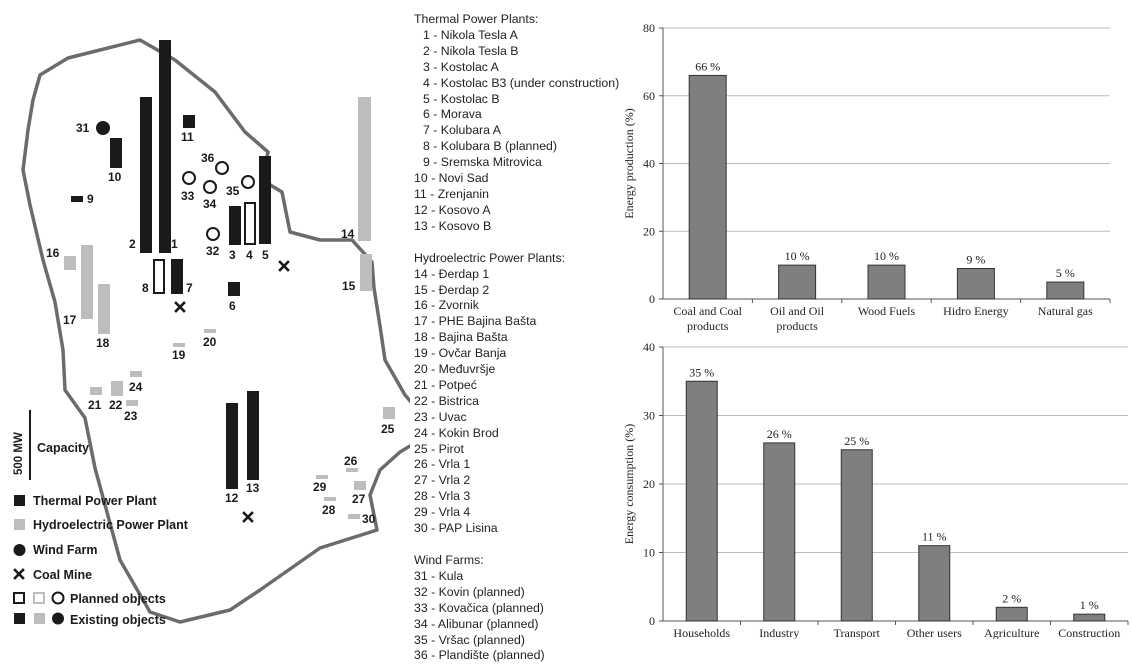 The height and width of the screenshot is (664, 1132). What do you see at coordinates (233, 191) in the screenshot?
I see `plant-label: 35` at bounding box center [233, 191].